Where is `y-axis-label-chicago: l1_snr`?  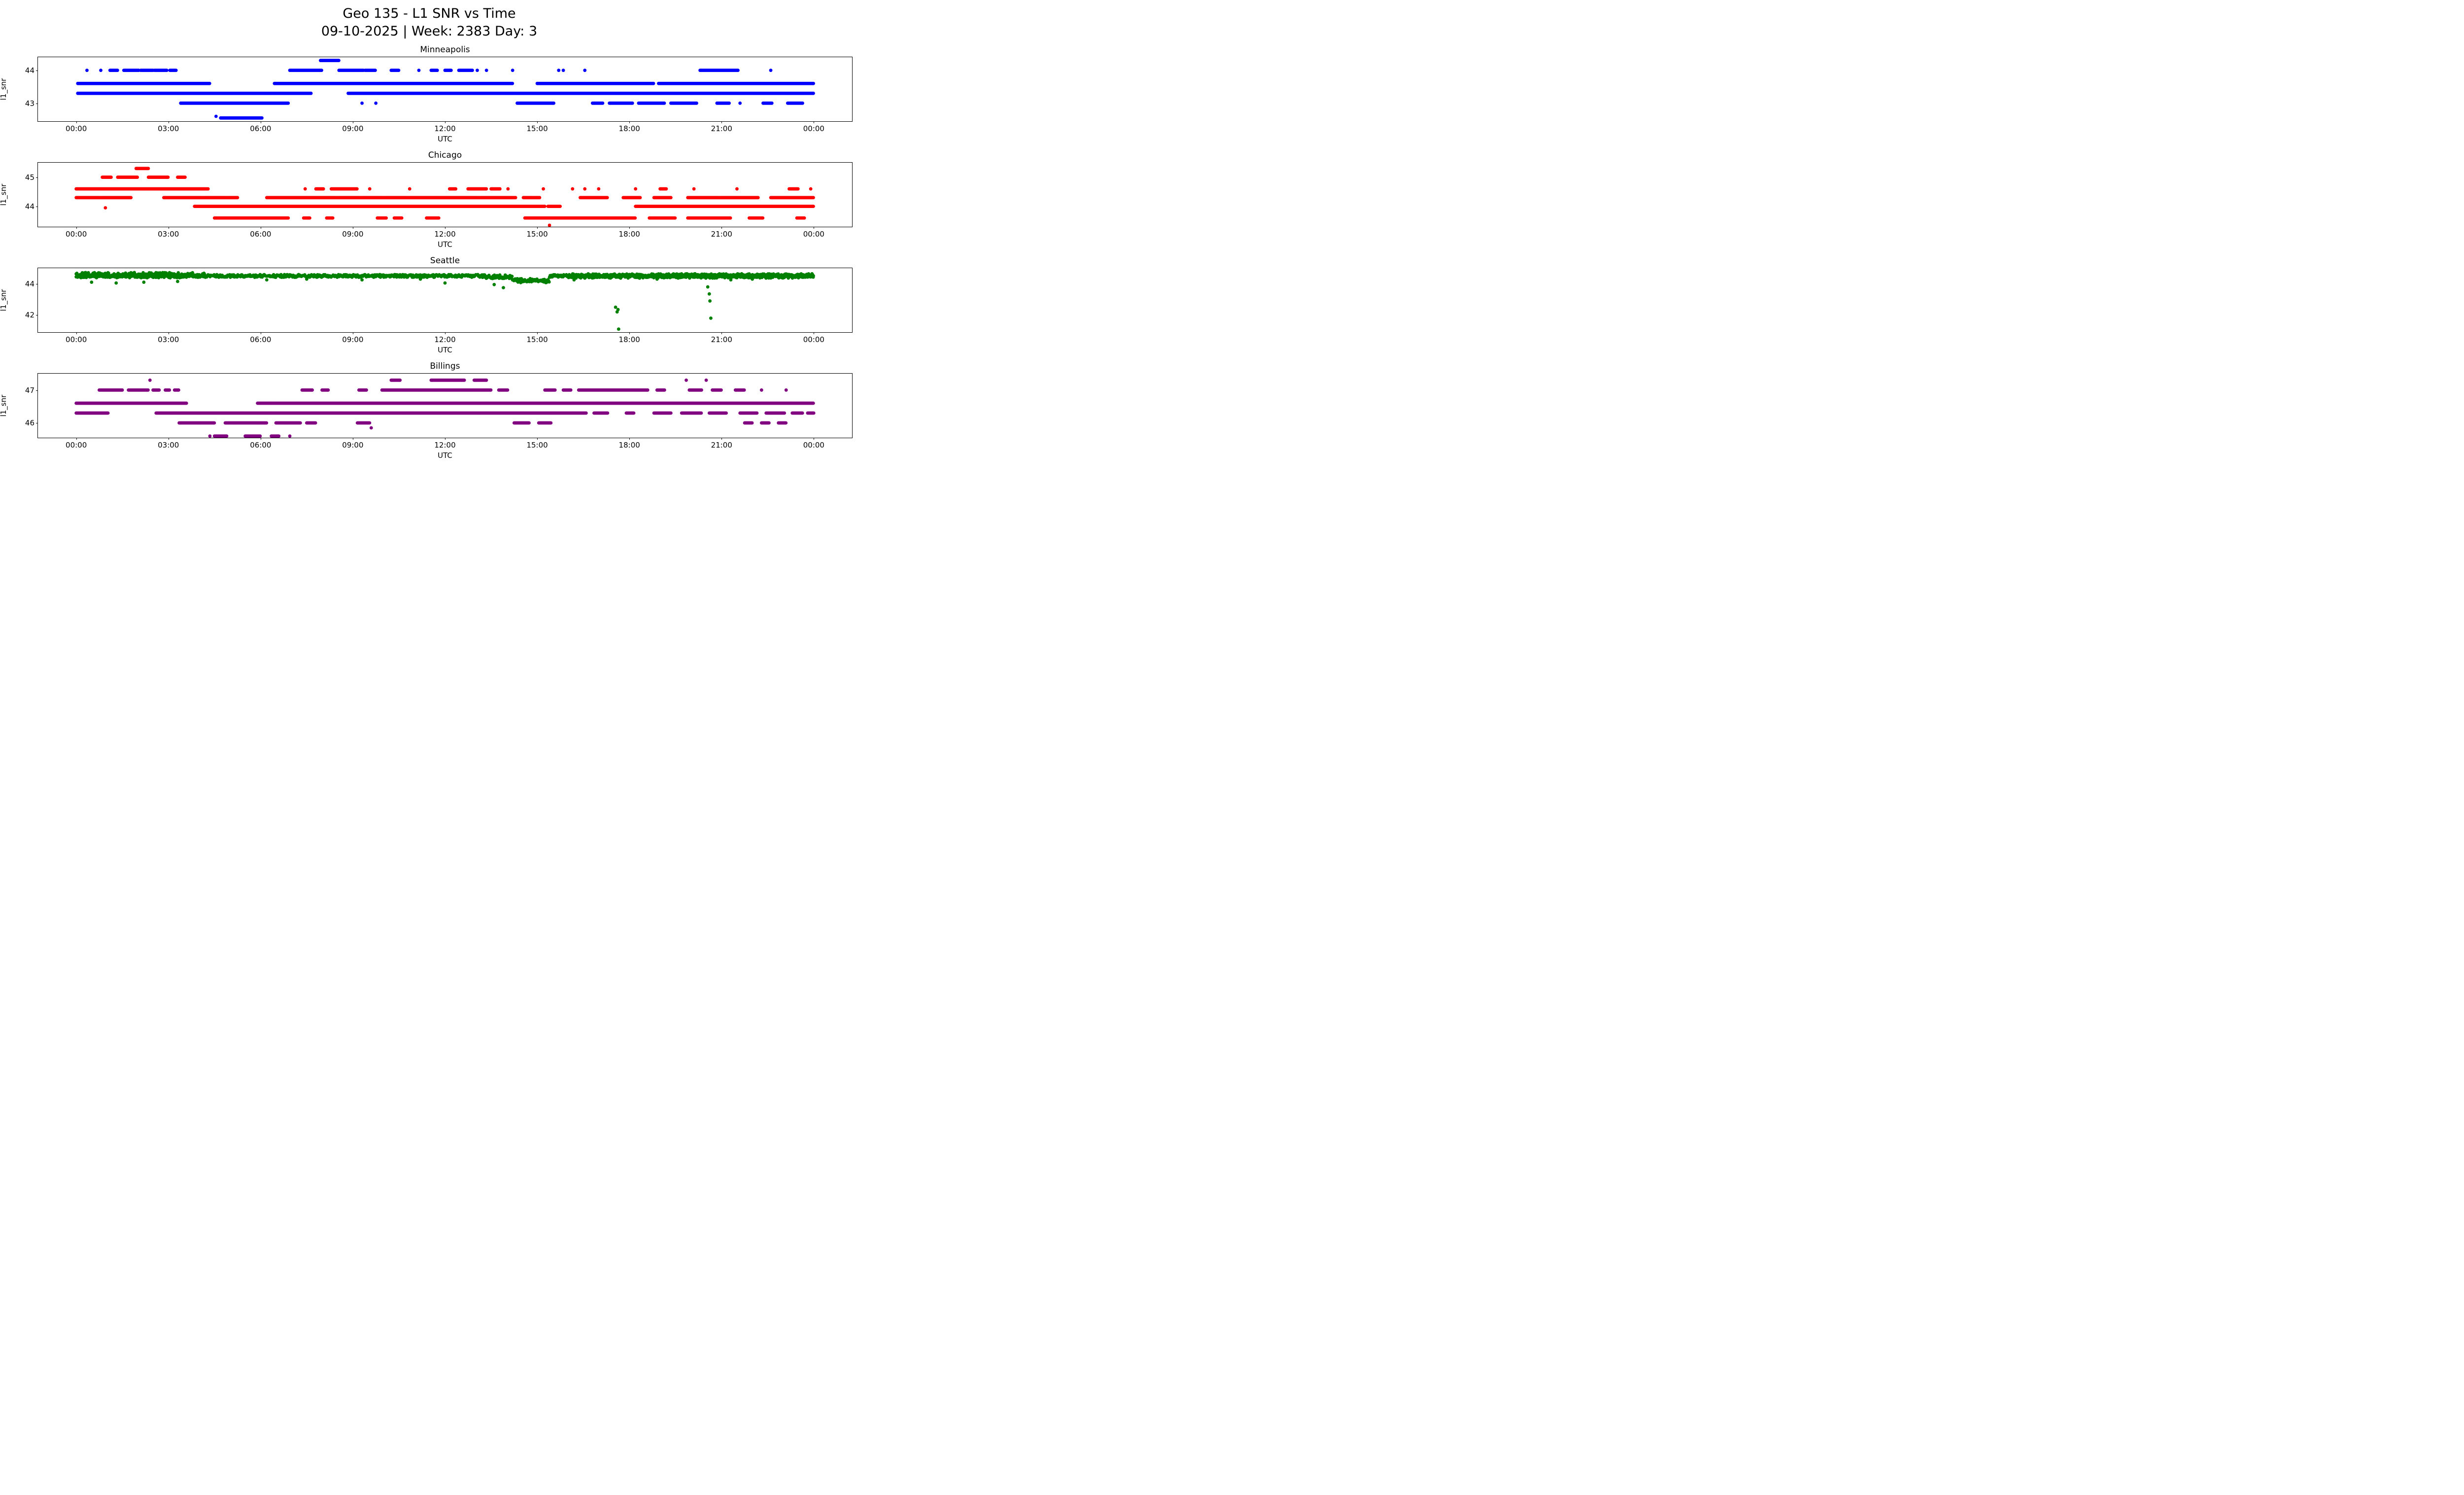 y-axis-label-chicago: l1_snr is located at coordinates (4, 194).